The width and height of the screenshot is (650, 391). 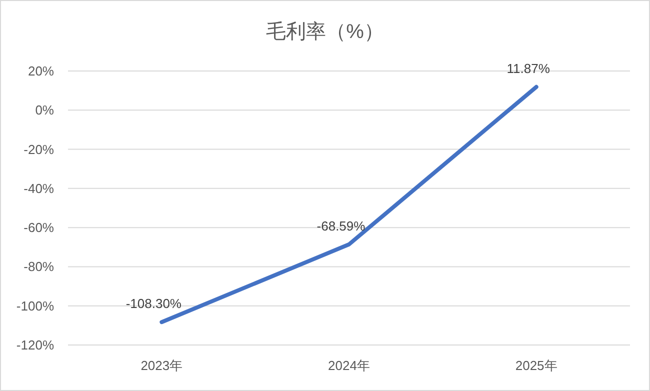 I want to click on x-tick-label: 2023年, so click(x=161, y=365).